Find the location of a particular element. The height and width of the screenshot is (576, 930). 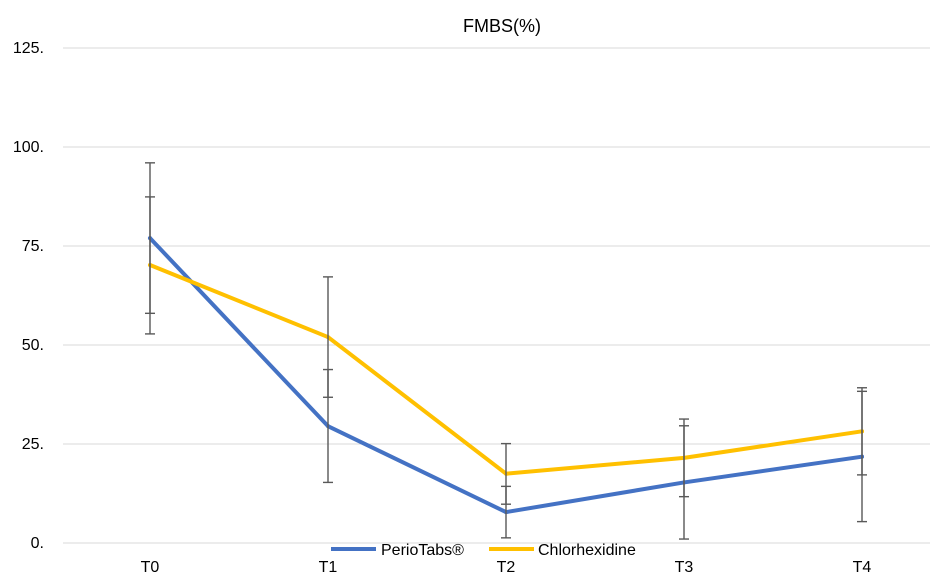

x-axis-ticks: T0 T1 T2 T3 T4 is located at coordinates (506, 567).